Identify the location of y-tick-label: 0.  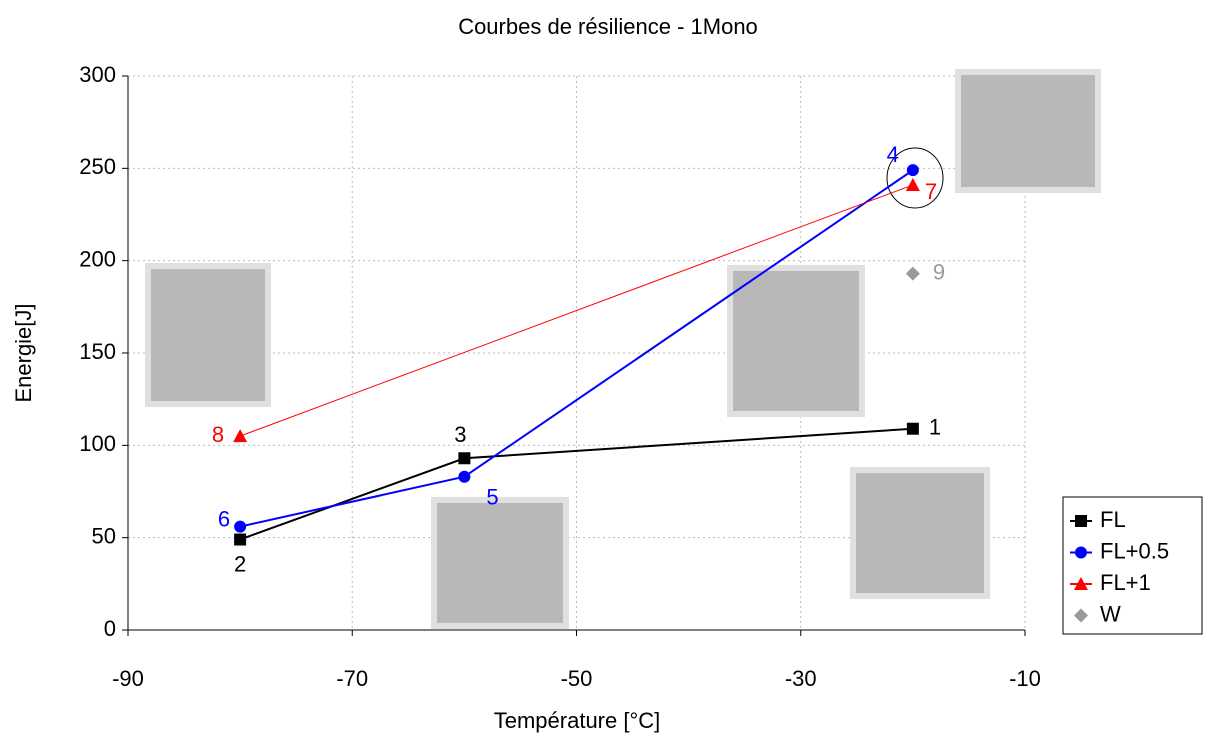
(110, 628).